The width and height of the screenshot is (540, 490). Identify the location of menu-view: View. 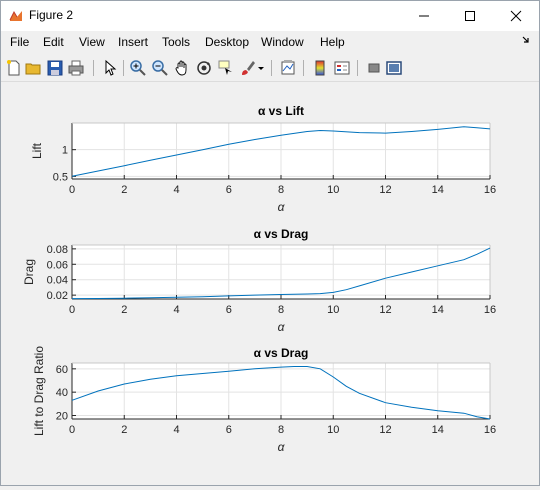
(92, 42).